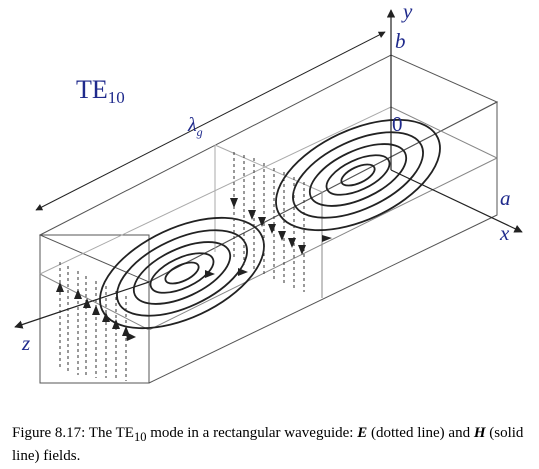 The image size is (539, 469). What do you see at coordinates (400, 41) in the screenshot?
I see `b-label: b` at bounding box center [400, 41].